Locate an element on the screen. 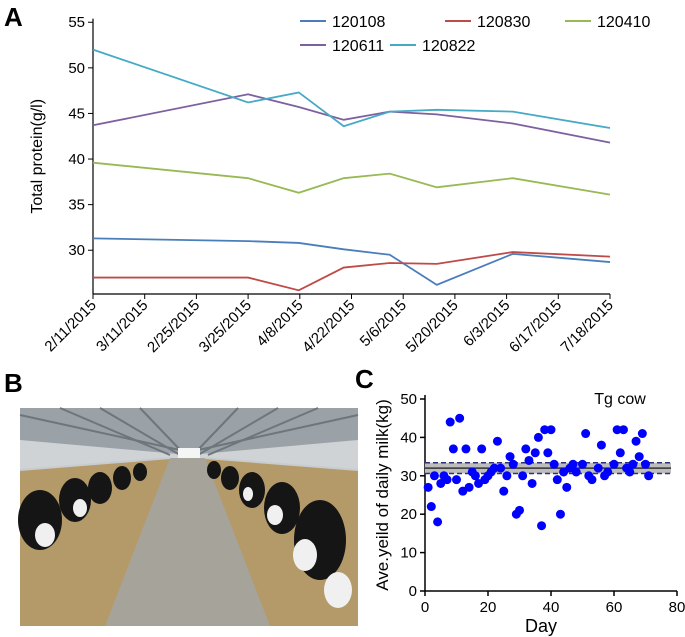 Image resolution: width=685 pixels, height=637 pixels. x-tick-label: 4/8/2015 is located at coordinates (279, 323).